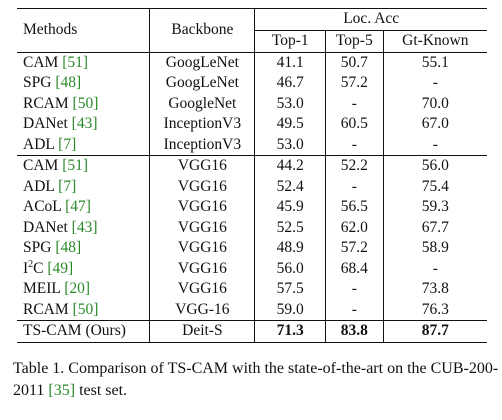  I want to click on top1-cell: 57.5, so click(290, 289).